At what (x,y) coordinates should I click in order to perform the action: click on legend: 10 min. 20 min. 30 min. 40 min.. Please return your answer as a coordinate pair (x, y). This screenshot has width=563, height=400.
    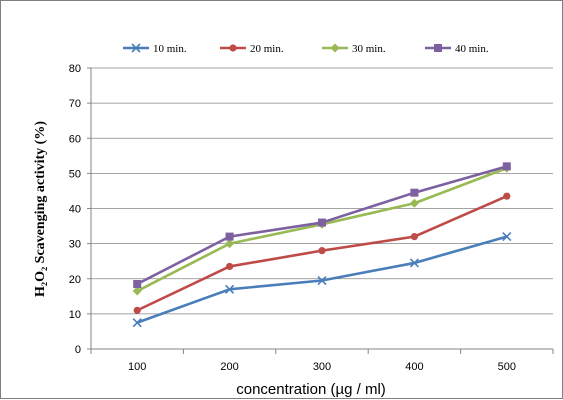
    Looking at the image, I should click on (306, 49).